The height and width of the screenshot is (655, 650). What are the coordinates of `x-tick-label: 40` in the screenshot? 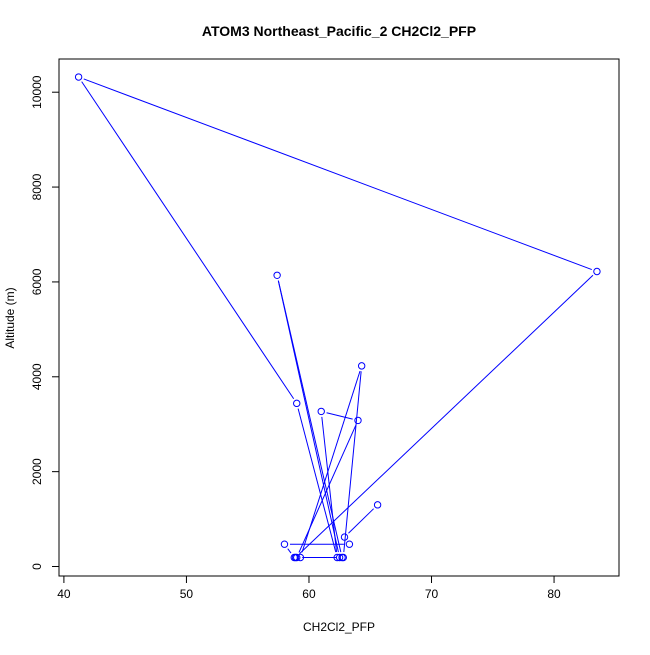 It's located at (64, 594).